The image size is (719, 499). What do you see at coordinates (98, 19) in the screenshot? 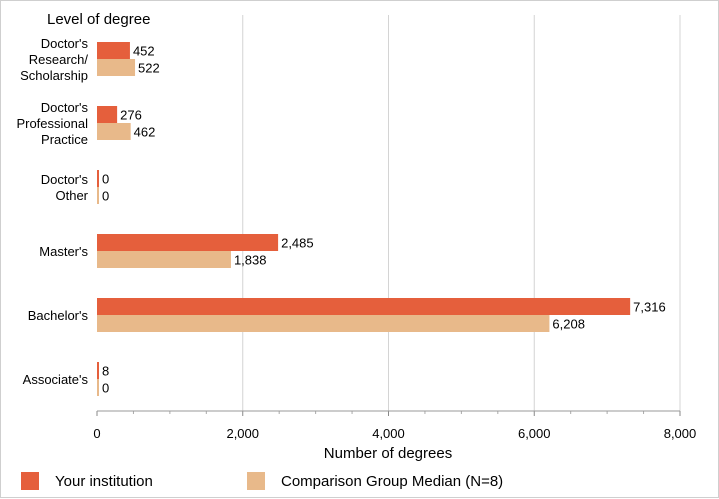
I see `chart-title: Level of degree` at bounding box center [98, 19].